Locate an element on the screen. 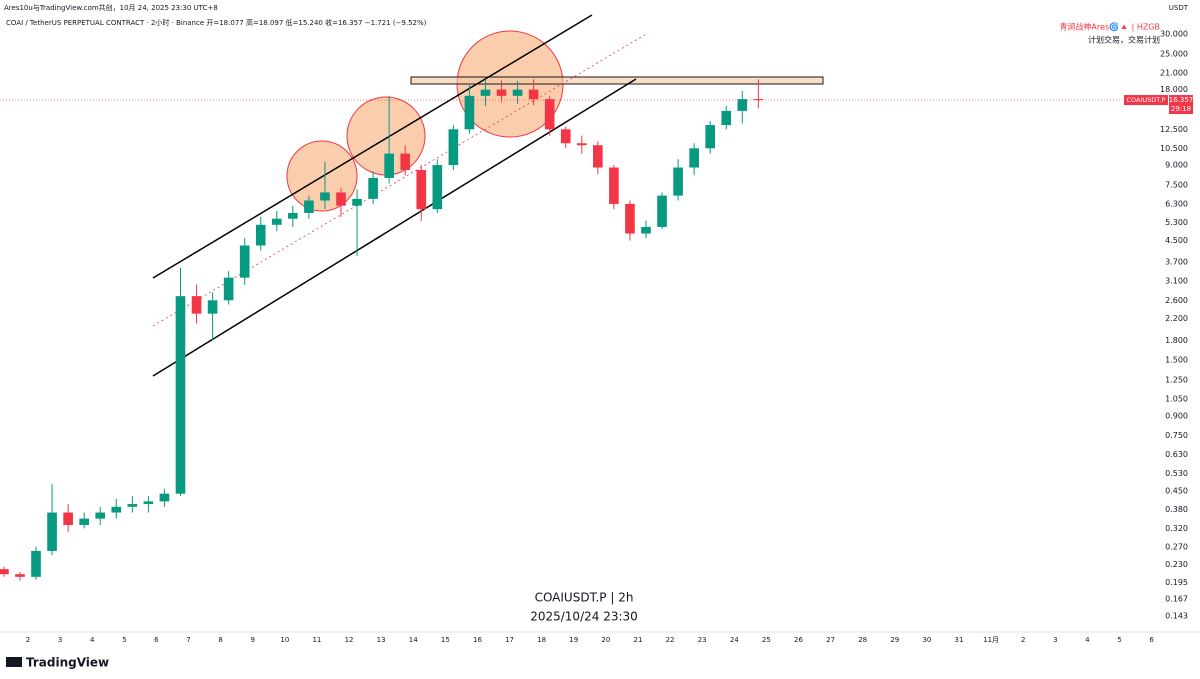  y-tick-label: 1.800 is located at coordinates (1176, 340).